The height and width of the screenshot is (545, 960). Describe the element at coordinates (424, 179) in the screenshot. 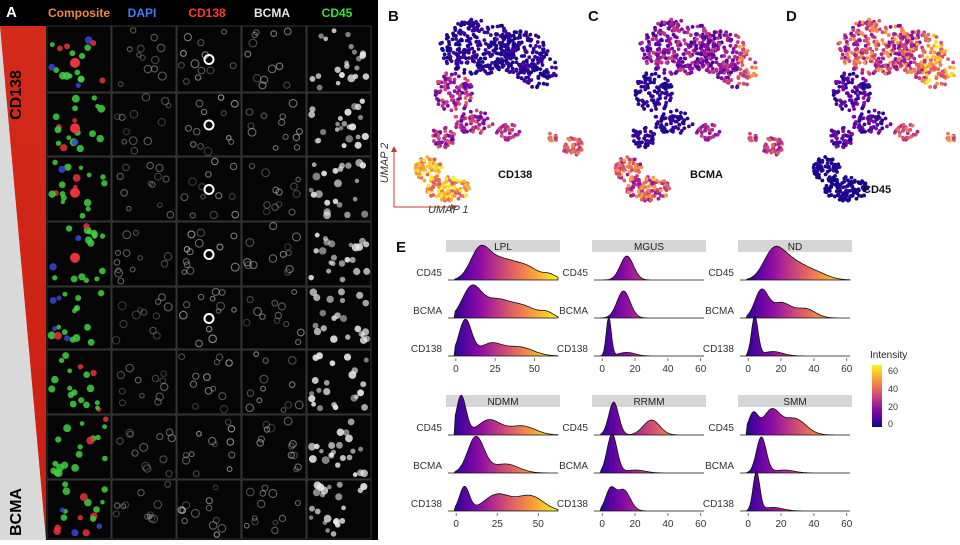

I see `umap-axes: UMAP 2 UMAP 1` at that location.